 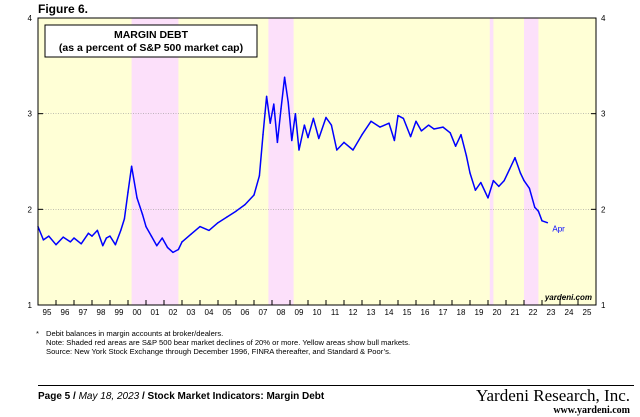 What do you see at coordinates (603, 209) in the screenshot?
I see `y-tick-label-right-2: 2` at bounding box center [603, 209].